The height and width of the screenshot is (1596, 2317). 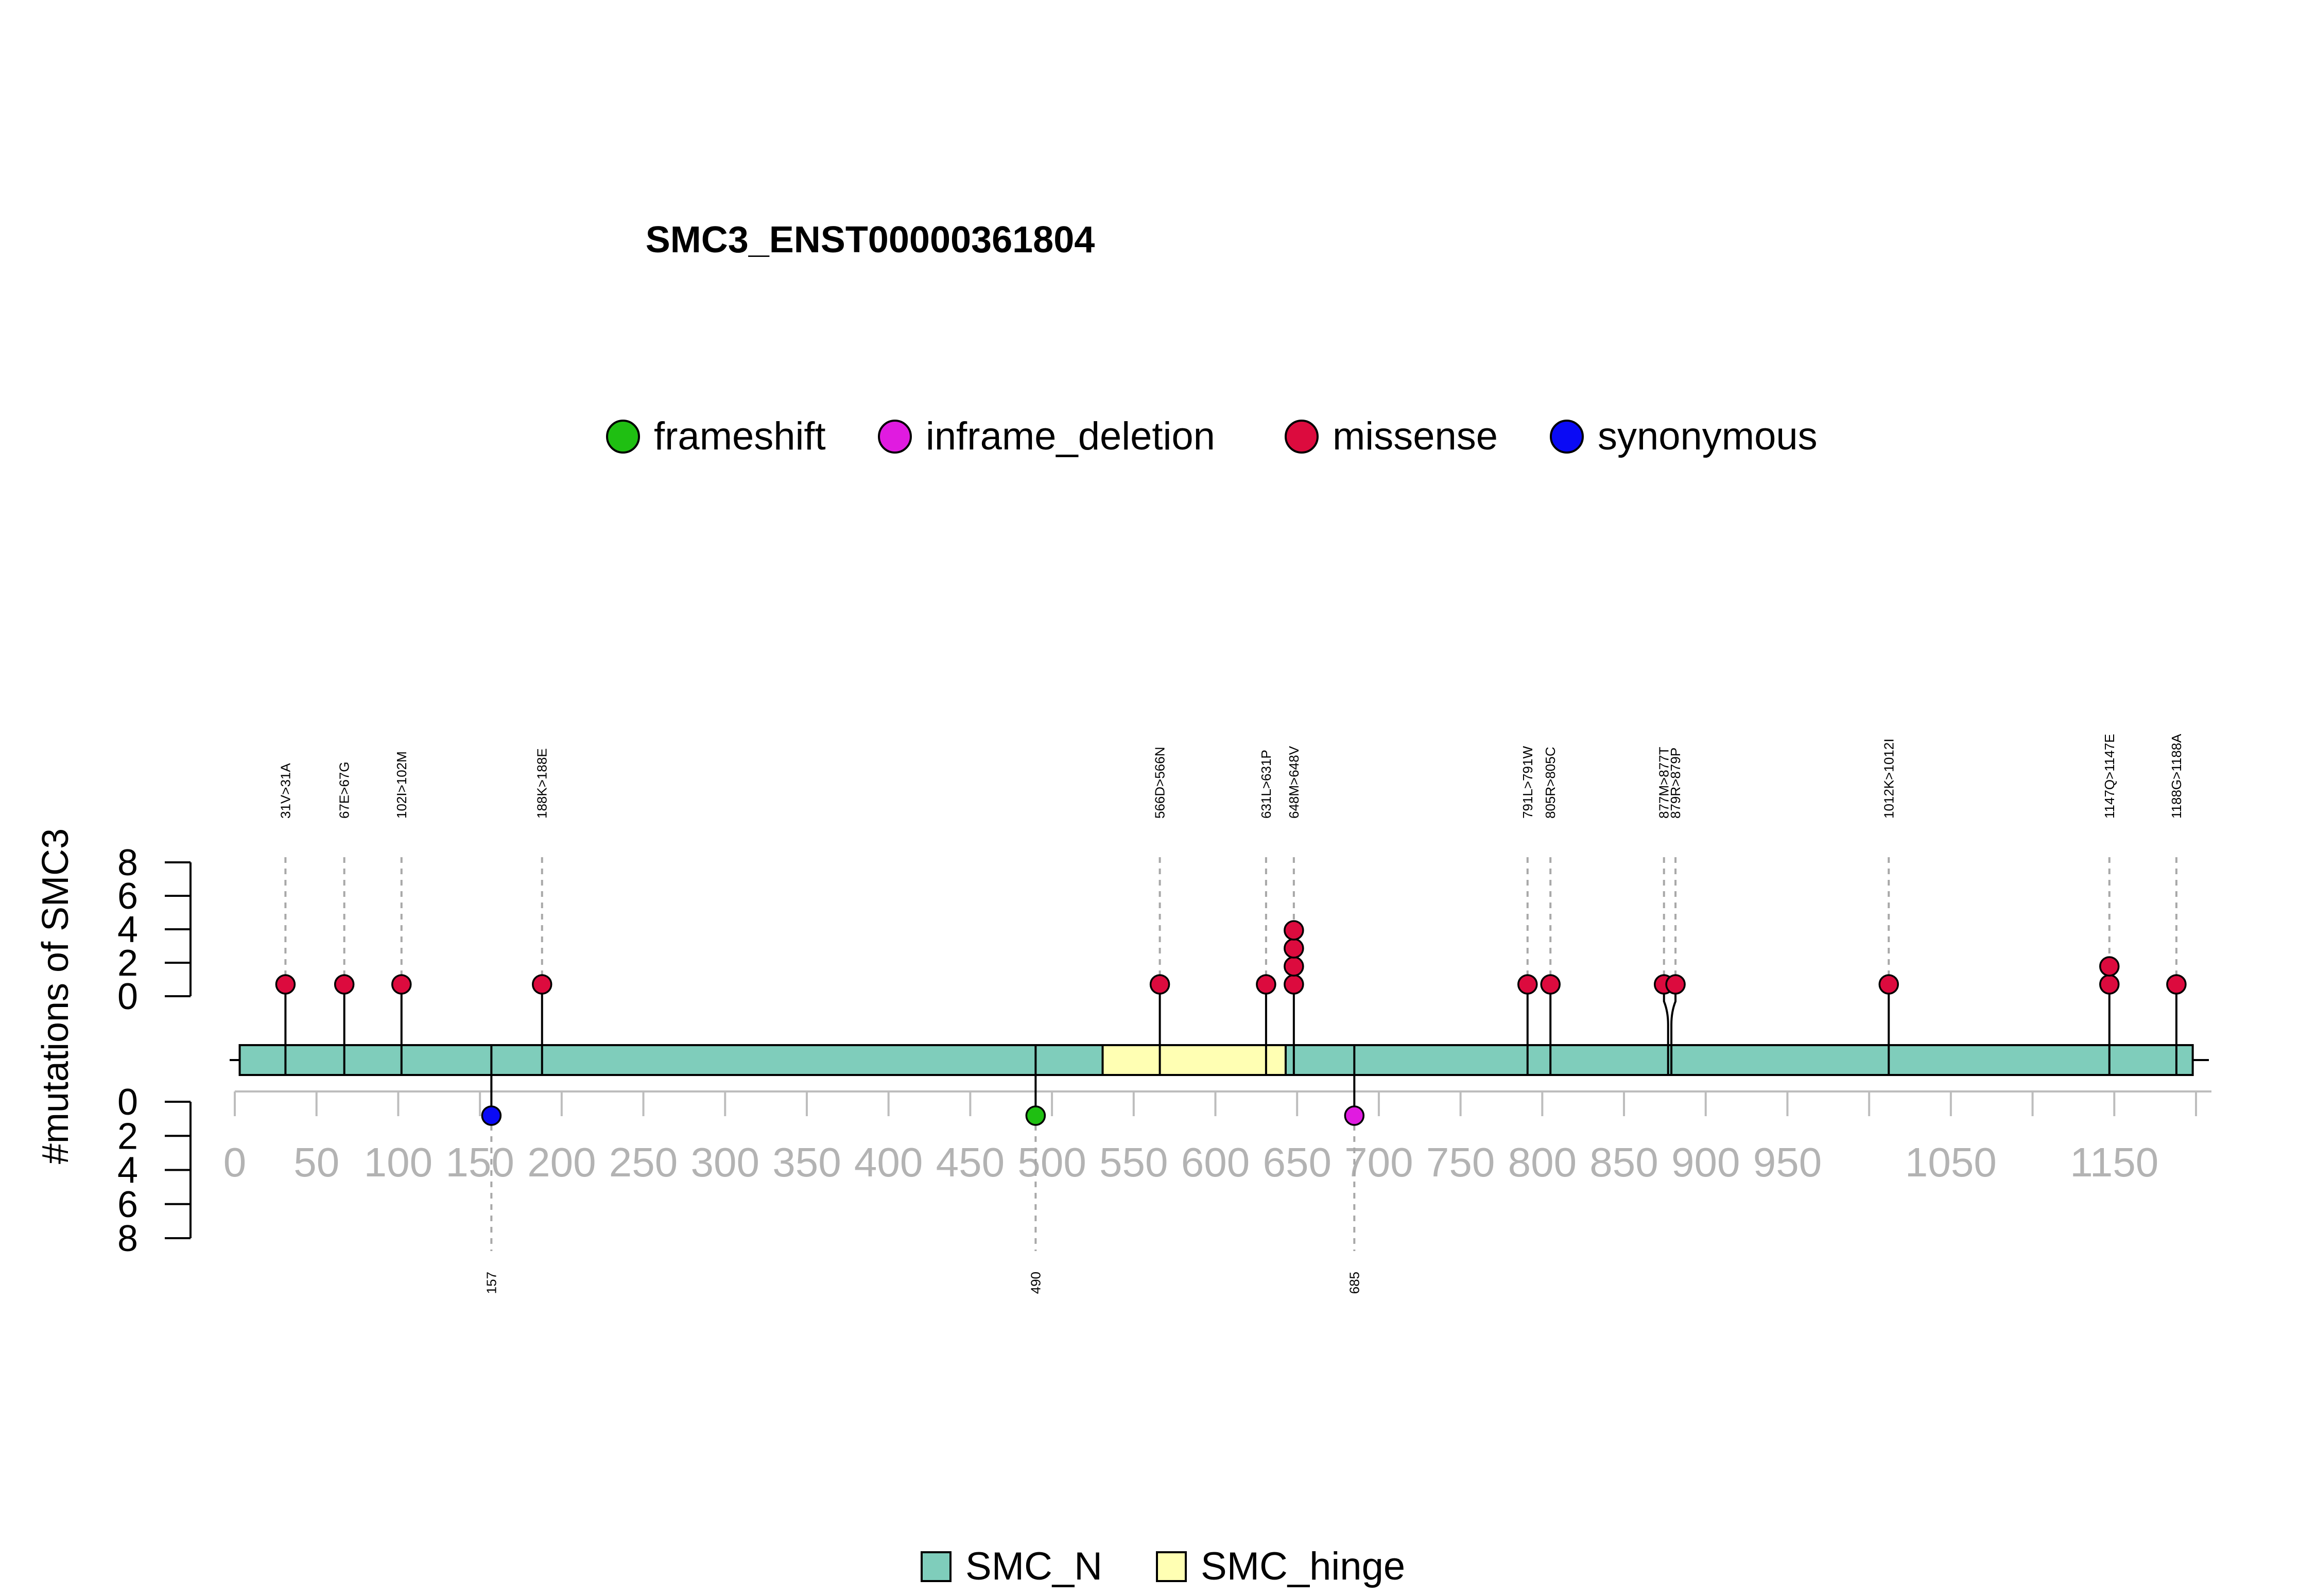 I want to click on y-tick-label-bottom: 2, so click(x=127, y=1136).